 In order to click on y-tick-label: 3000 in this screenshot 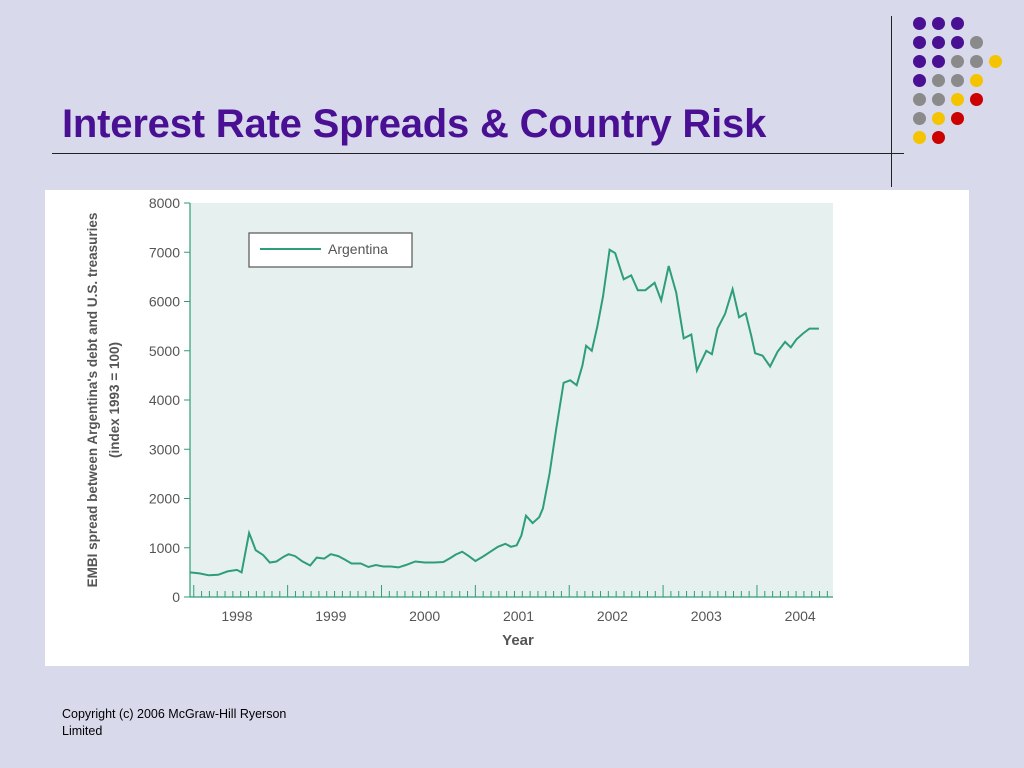, I will do `click(164, 449)`.